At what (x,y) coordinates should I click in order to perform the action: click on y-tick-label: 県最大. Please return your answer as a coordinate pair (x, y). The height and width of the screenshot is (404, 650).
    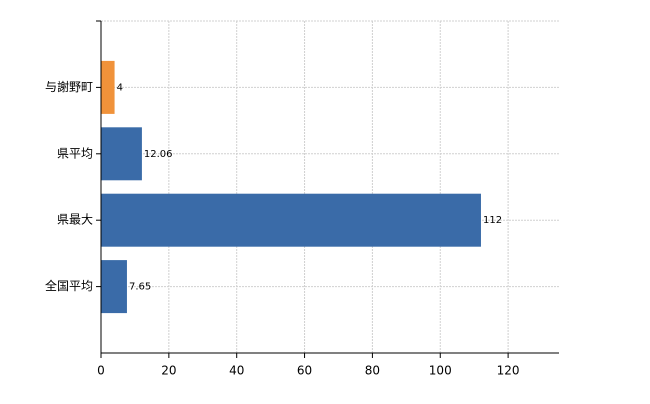
    Looking at the image, I should click on (75, 220).